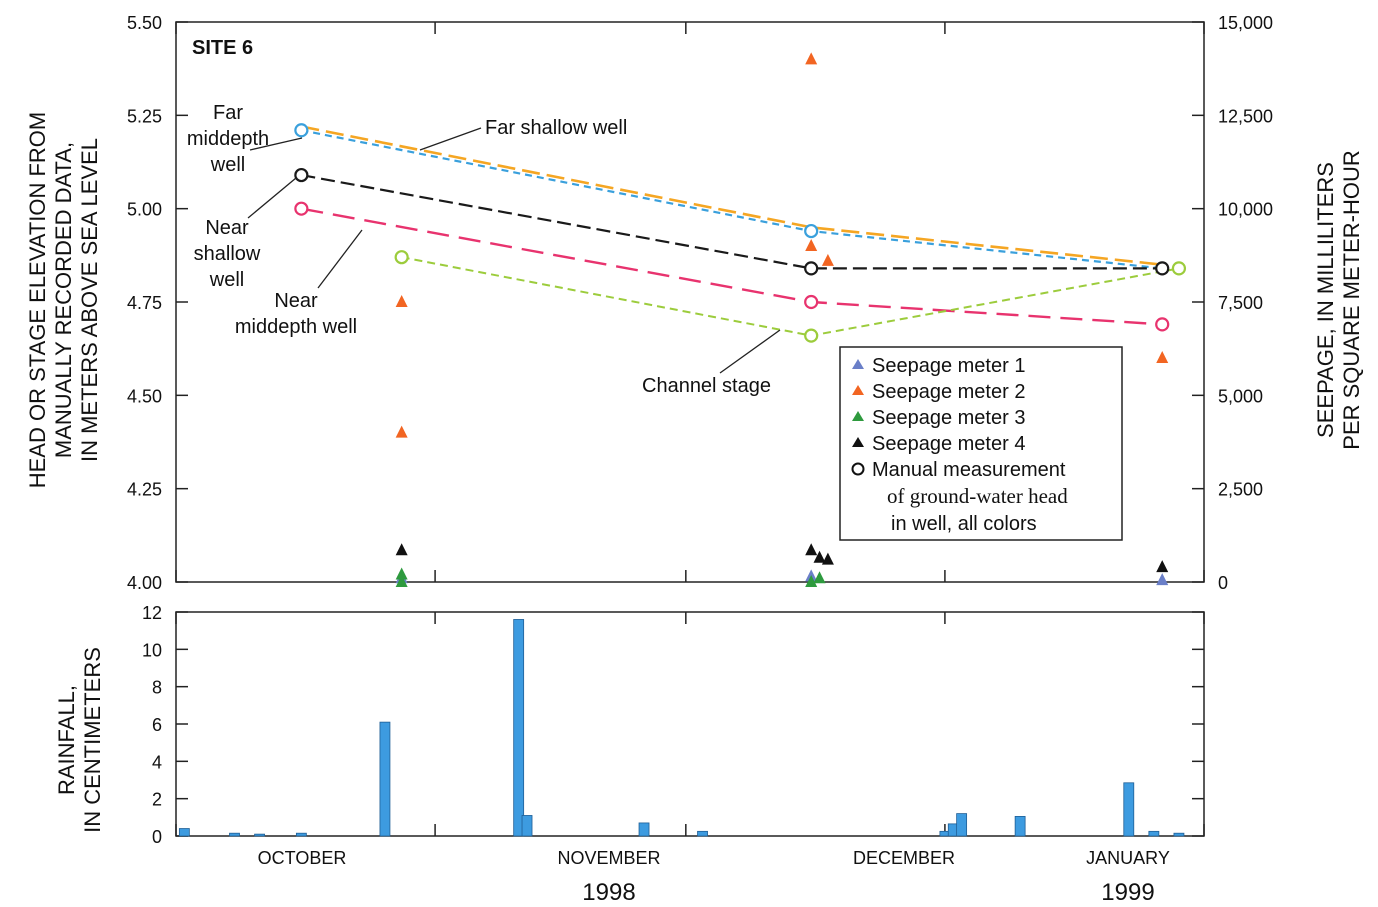  I want to click on legend-label-manual-line1: Manual measurement, so click(969, 470).